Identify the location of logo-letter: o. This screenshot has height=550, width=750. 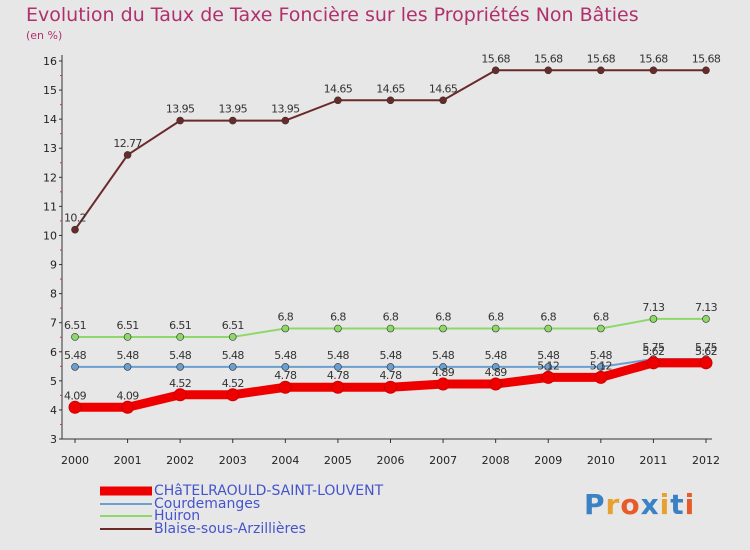
(630, 504).